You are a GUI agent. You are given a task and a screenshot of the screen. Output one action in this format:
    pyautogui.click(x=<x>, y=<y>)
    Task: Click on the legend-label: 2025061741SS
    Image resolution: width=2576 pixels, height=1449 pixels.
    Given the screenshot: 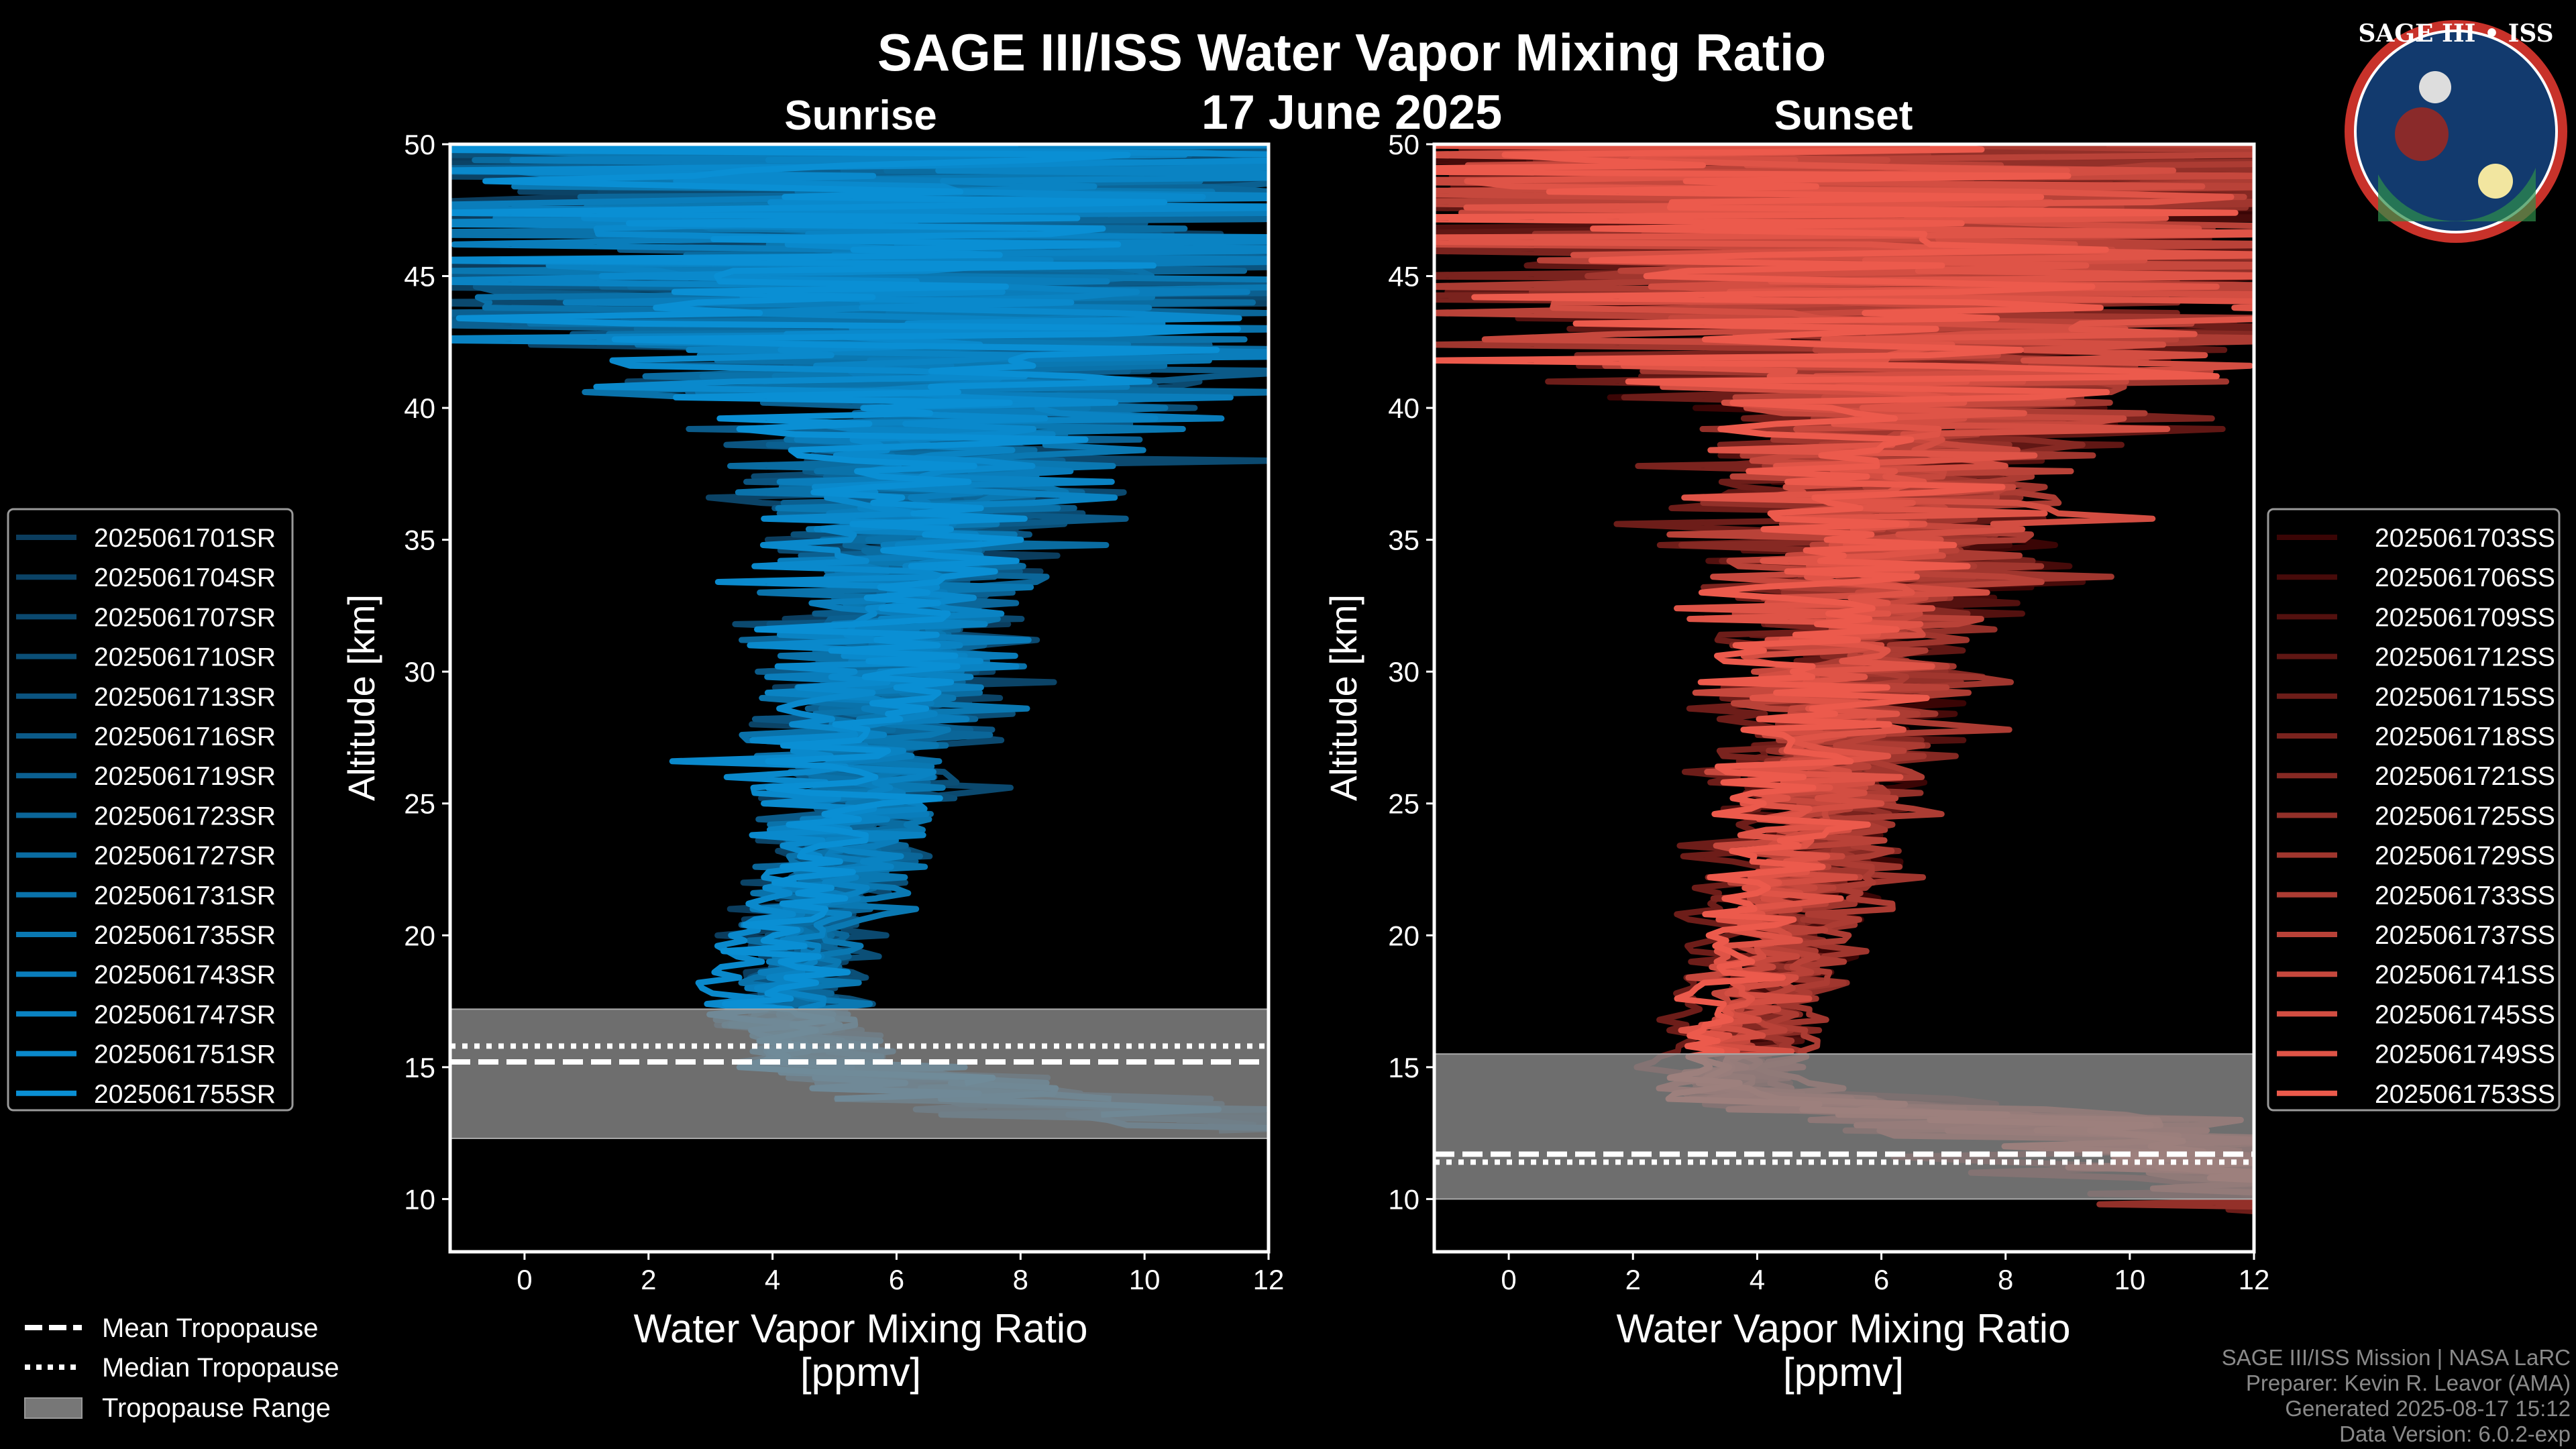 What is the action you would take?
    pyautogui.click(x=2465, y=975)
    